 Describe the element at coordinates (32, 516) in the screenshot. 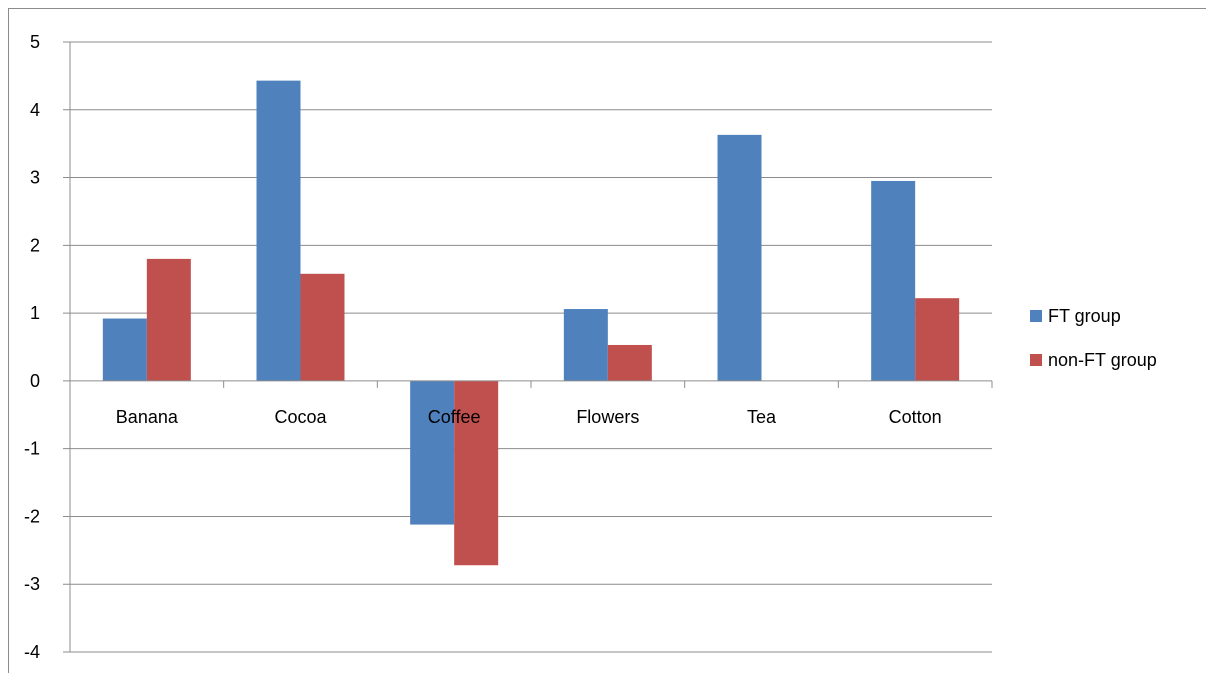

I see `y-tick-label: -2` at that location.